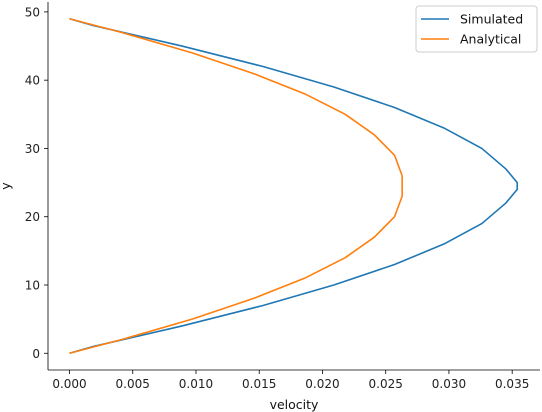 This screenshot has height=412, width=542. What do you see at coordinates (259, 384) in the screenshot?
I see `x-tick-label: 0.015` at bounding box center [259, 384].